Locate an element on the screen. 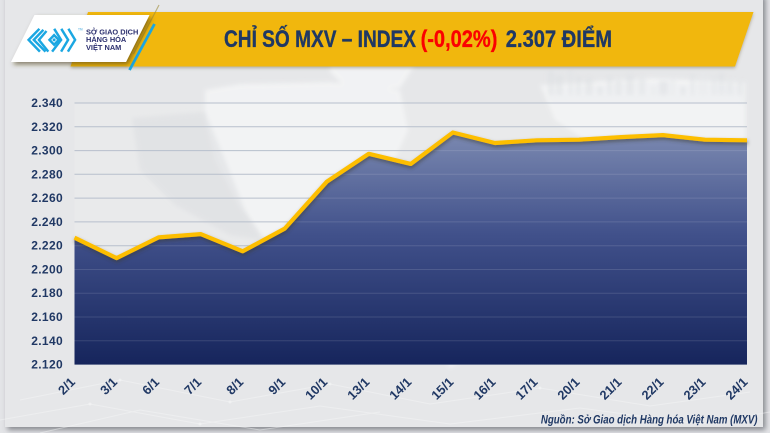 This screenshot has height=433, width=770. svg-text: 2.280 is located at coordinates (47, 174).